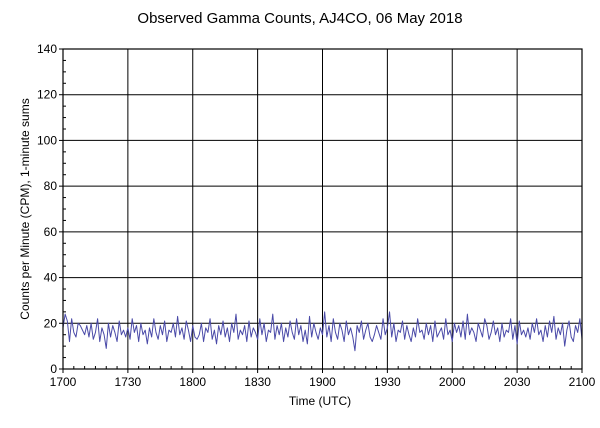  Describe the element at coordinates (51, 232) in the screenshot. I see `y-tick-label: 60` at that location.